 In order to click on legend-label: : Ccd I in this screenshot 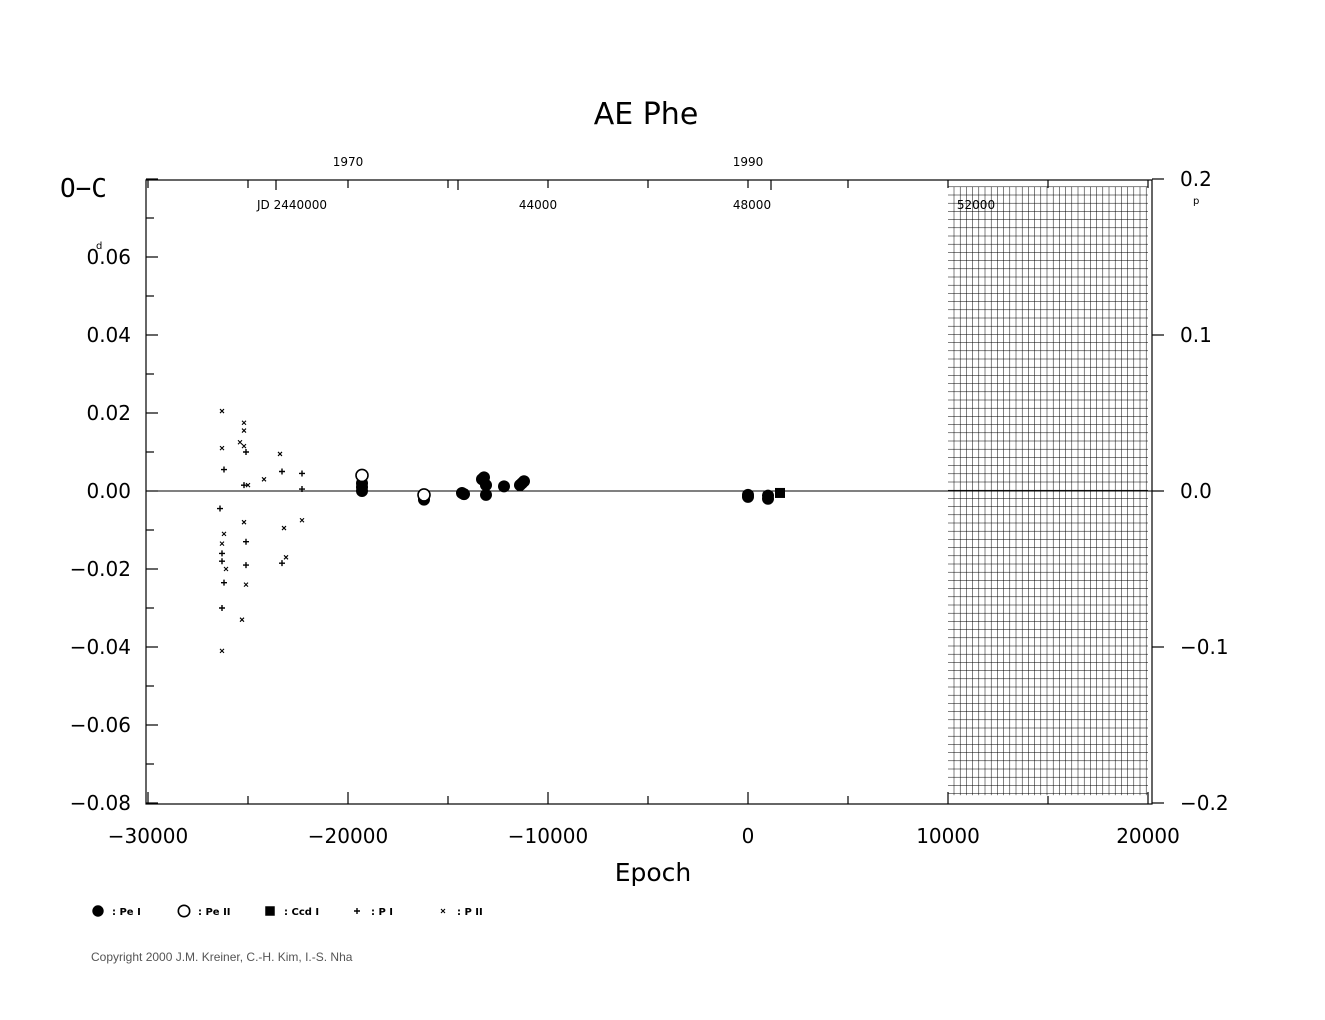, I will do `click(301, 912)`.